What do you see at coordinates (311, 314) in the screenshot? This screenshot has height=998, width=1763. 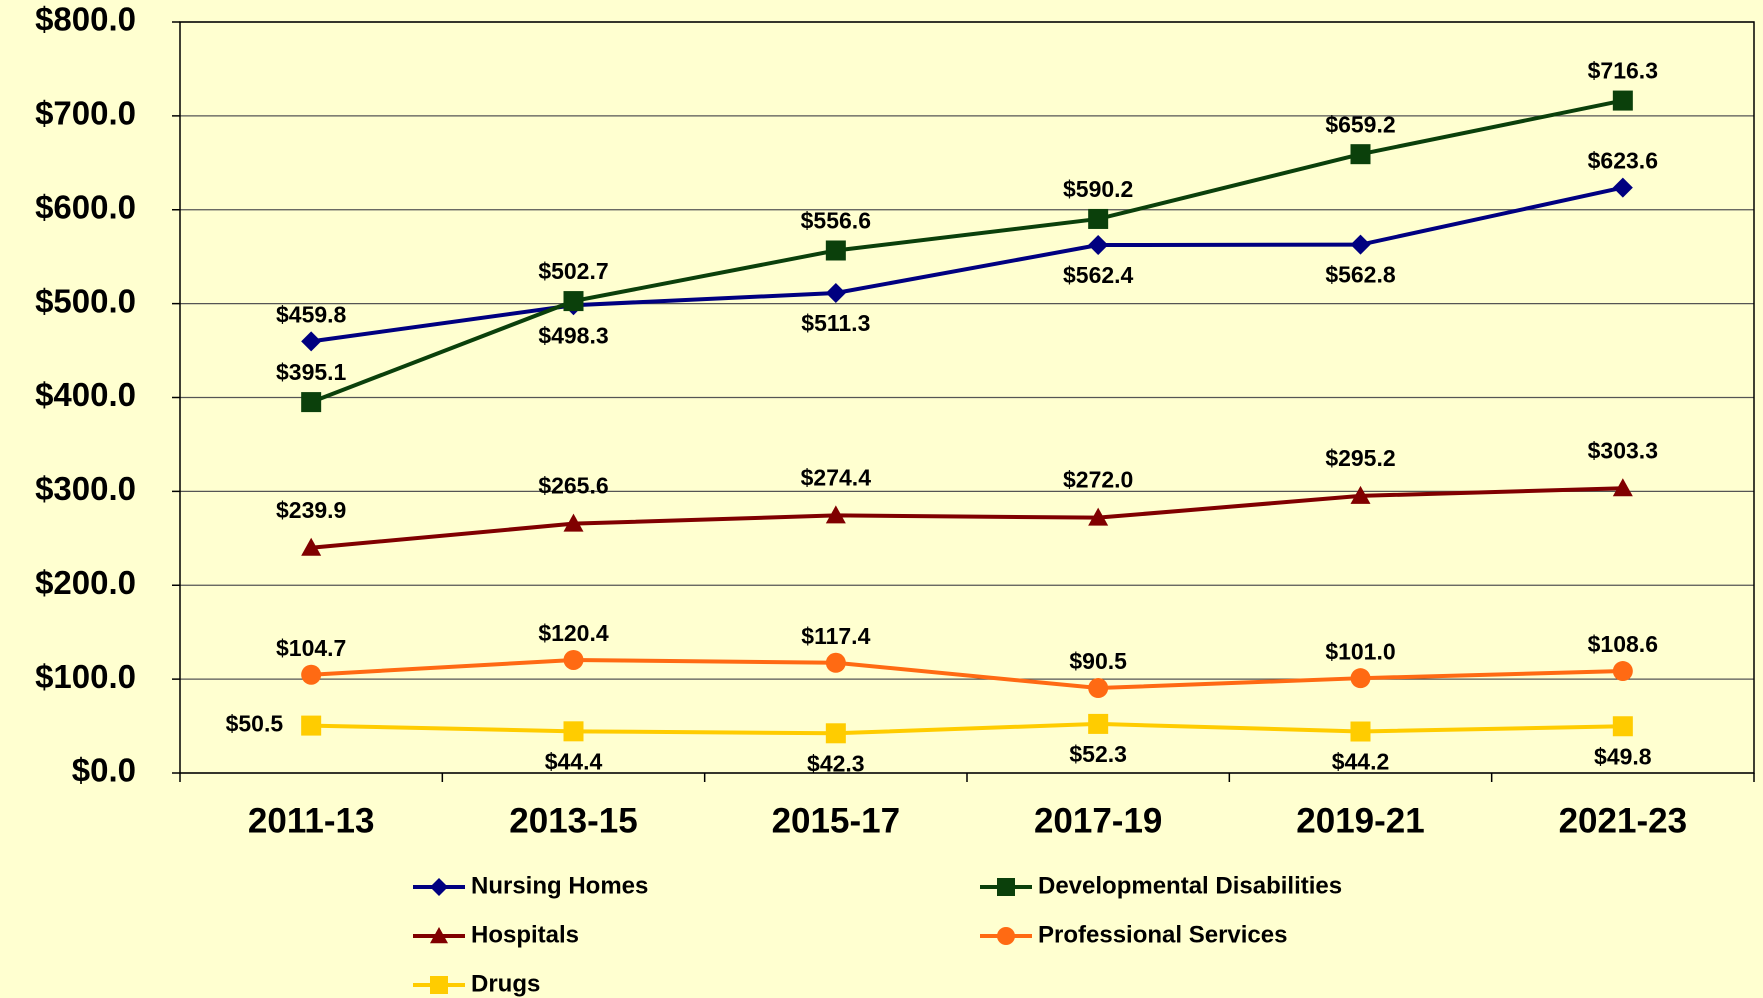 I see `data-label: $459.8` at bounding box center [311, 314].